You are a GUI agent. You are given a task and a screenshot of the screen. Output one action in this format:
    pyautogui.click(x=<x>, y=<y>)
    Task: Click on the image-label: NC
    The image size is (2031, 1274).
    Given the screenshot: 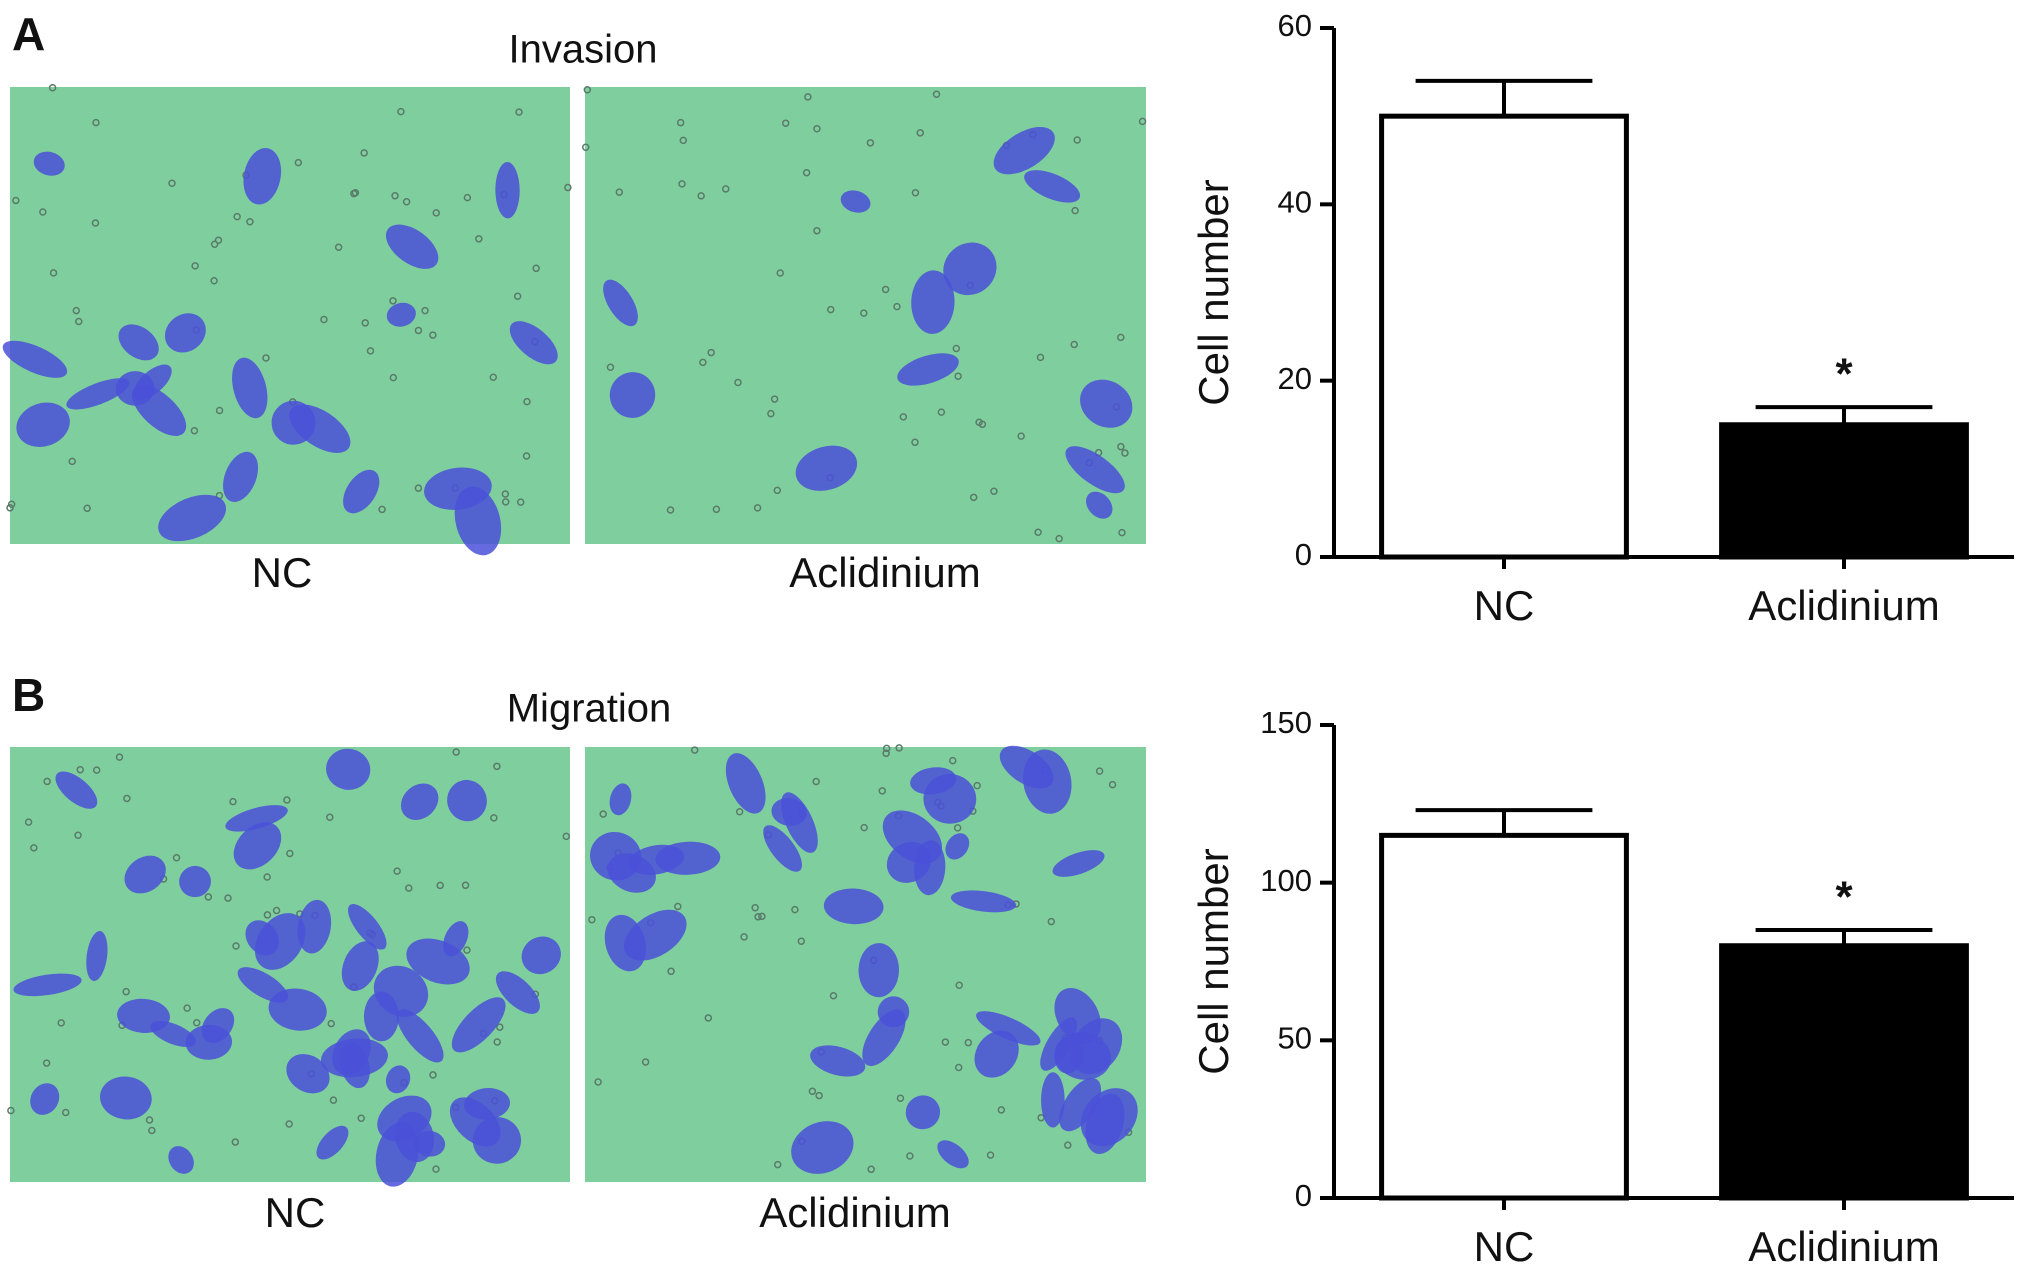 What is the action you would take?
    pyautogui.click(x=295, y=1212)
    